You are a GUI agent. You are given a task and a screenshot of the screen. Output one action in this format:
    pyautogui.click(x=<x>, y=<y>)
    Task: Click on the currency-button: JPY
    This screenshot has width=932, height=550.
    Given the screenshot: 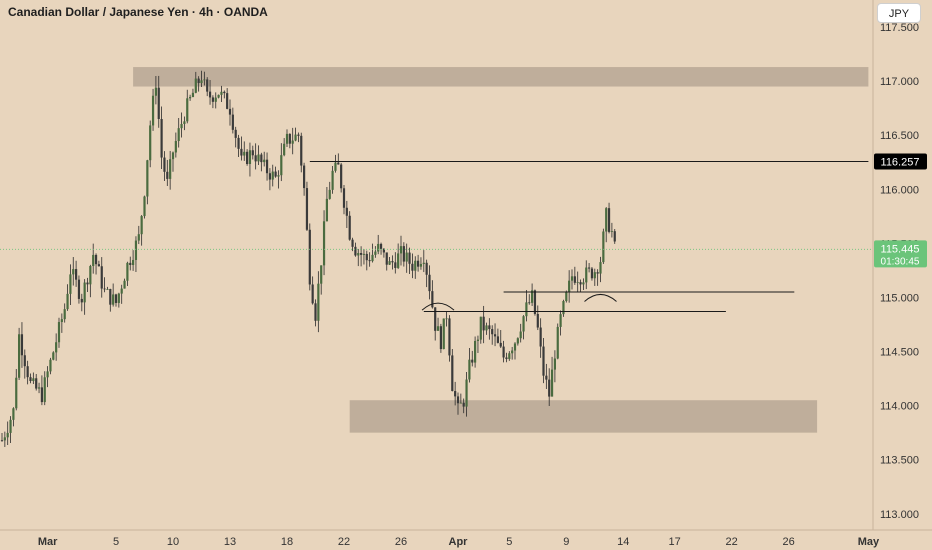 What is the action you would take?
    pyautogui.click(x=899, y=13)
    